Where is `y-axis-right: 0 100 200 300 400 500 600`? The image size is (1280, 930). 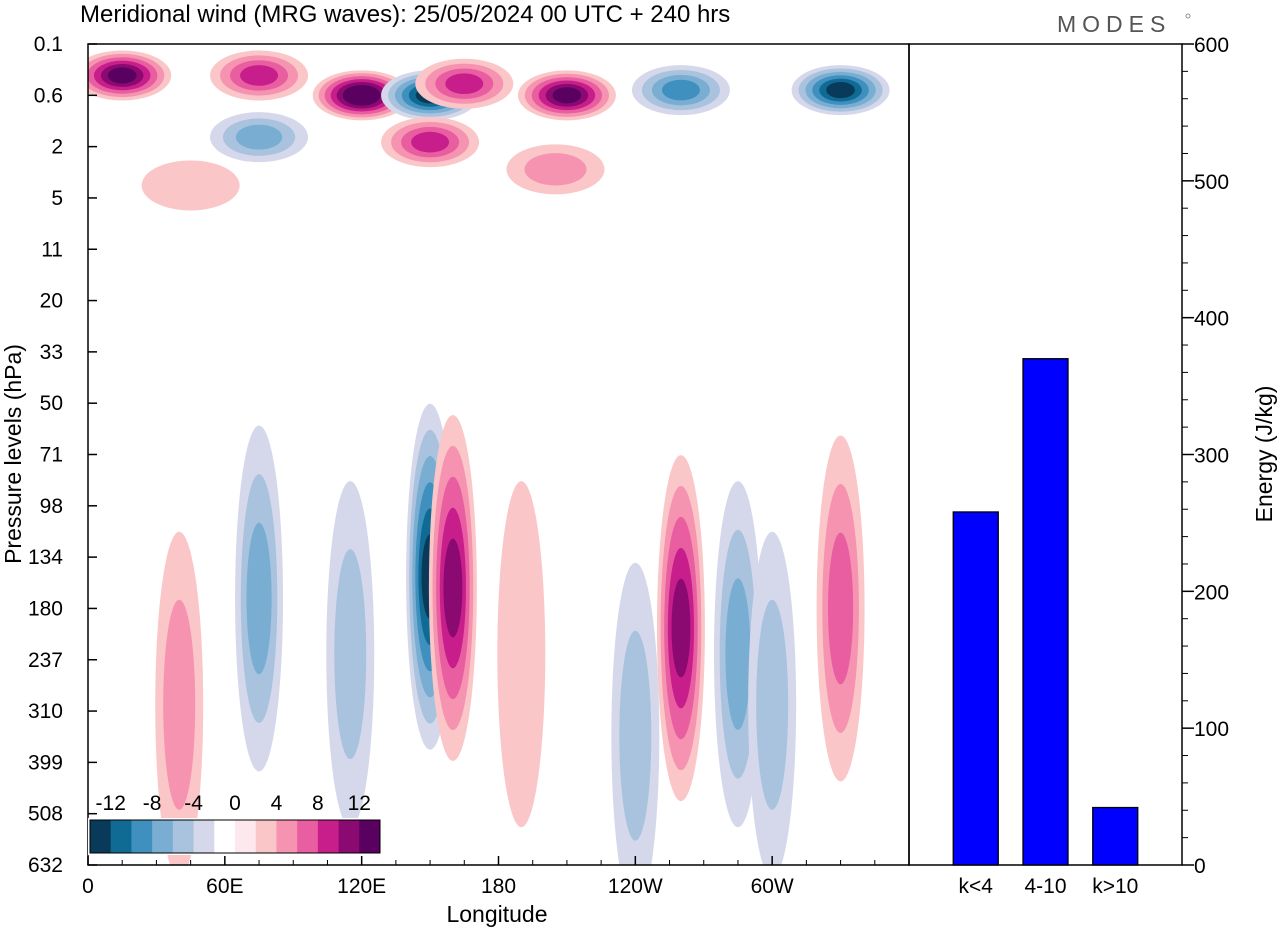
y-axis-right: 0 100 200 300 400 500 600 is located at coordinates (1205, 456).